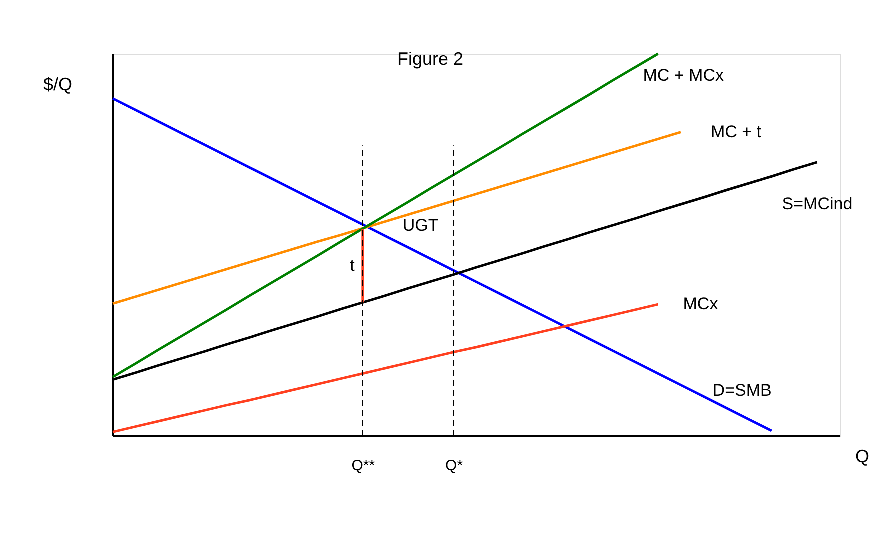  What do you see at coordinates (736, 132) in the screenshot?
I see `series-label: MC + t` at bounding box center [736, 132].